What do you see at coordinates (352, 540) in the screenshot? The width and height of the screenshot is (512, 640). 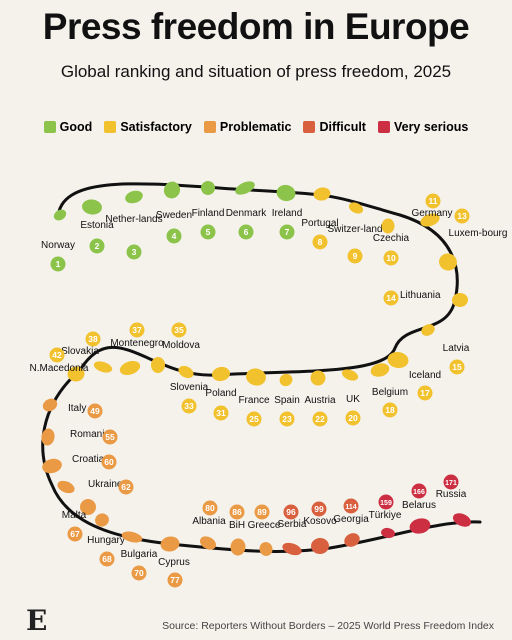 I see `country-shape-georgia` at bounding box center [352, 540].